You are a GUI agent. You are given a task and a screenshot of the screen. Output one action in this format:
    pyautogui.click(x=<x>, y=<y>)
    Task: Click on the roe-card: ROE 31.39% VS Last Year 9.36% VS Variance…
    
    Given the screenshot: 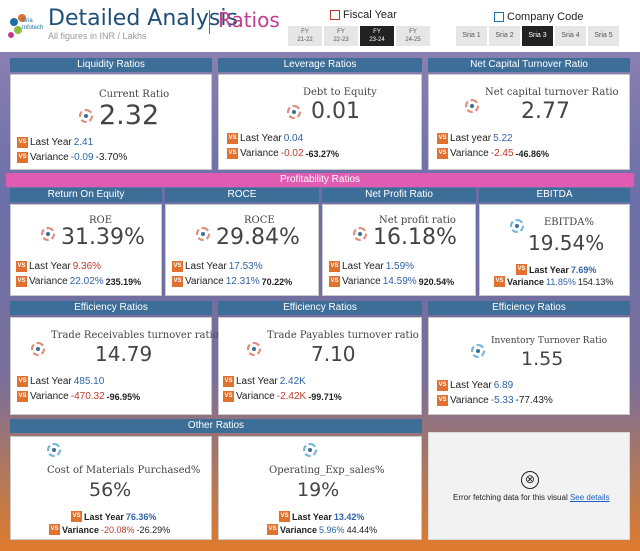 What is the action you would take?
    pyautogui.click(x=86, y=250)
    